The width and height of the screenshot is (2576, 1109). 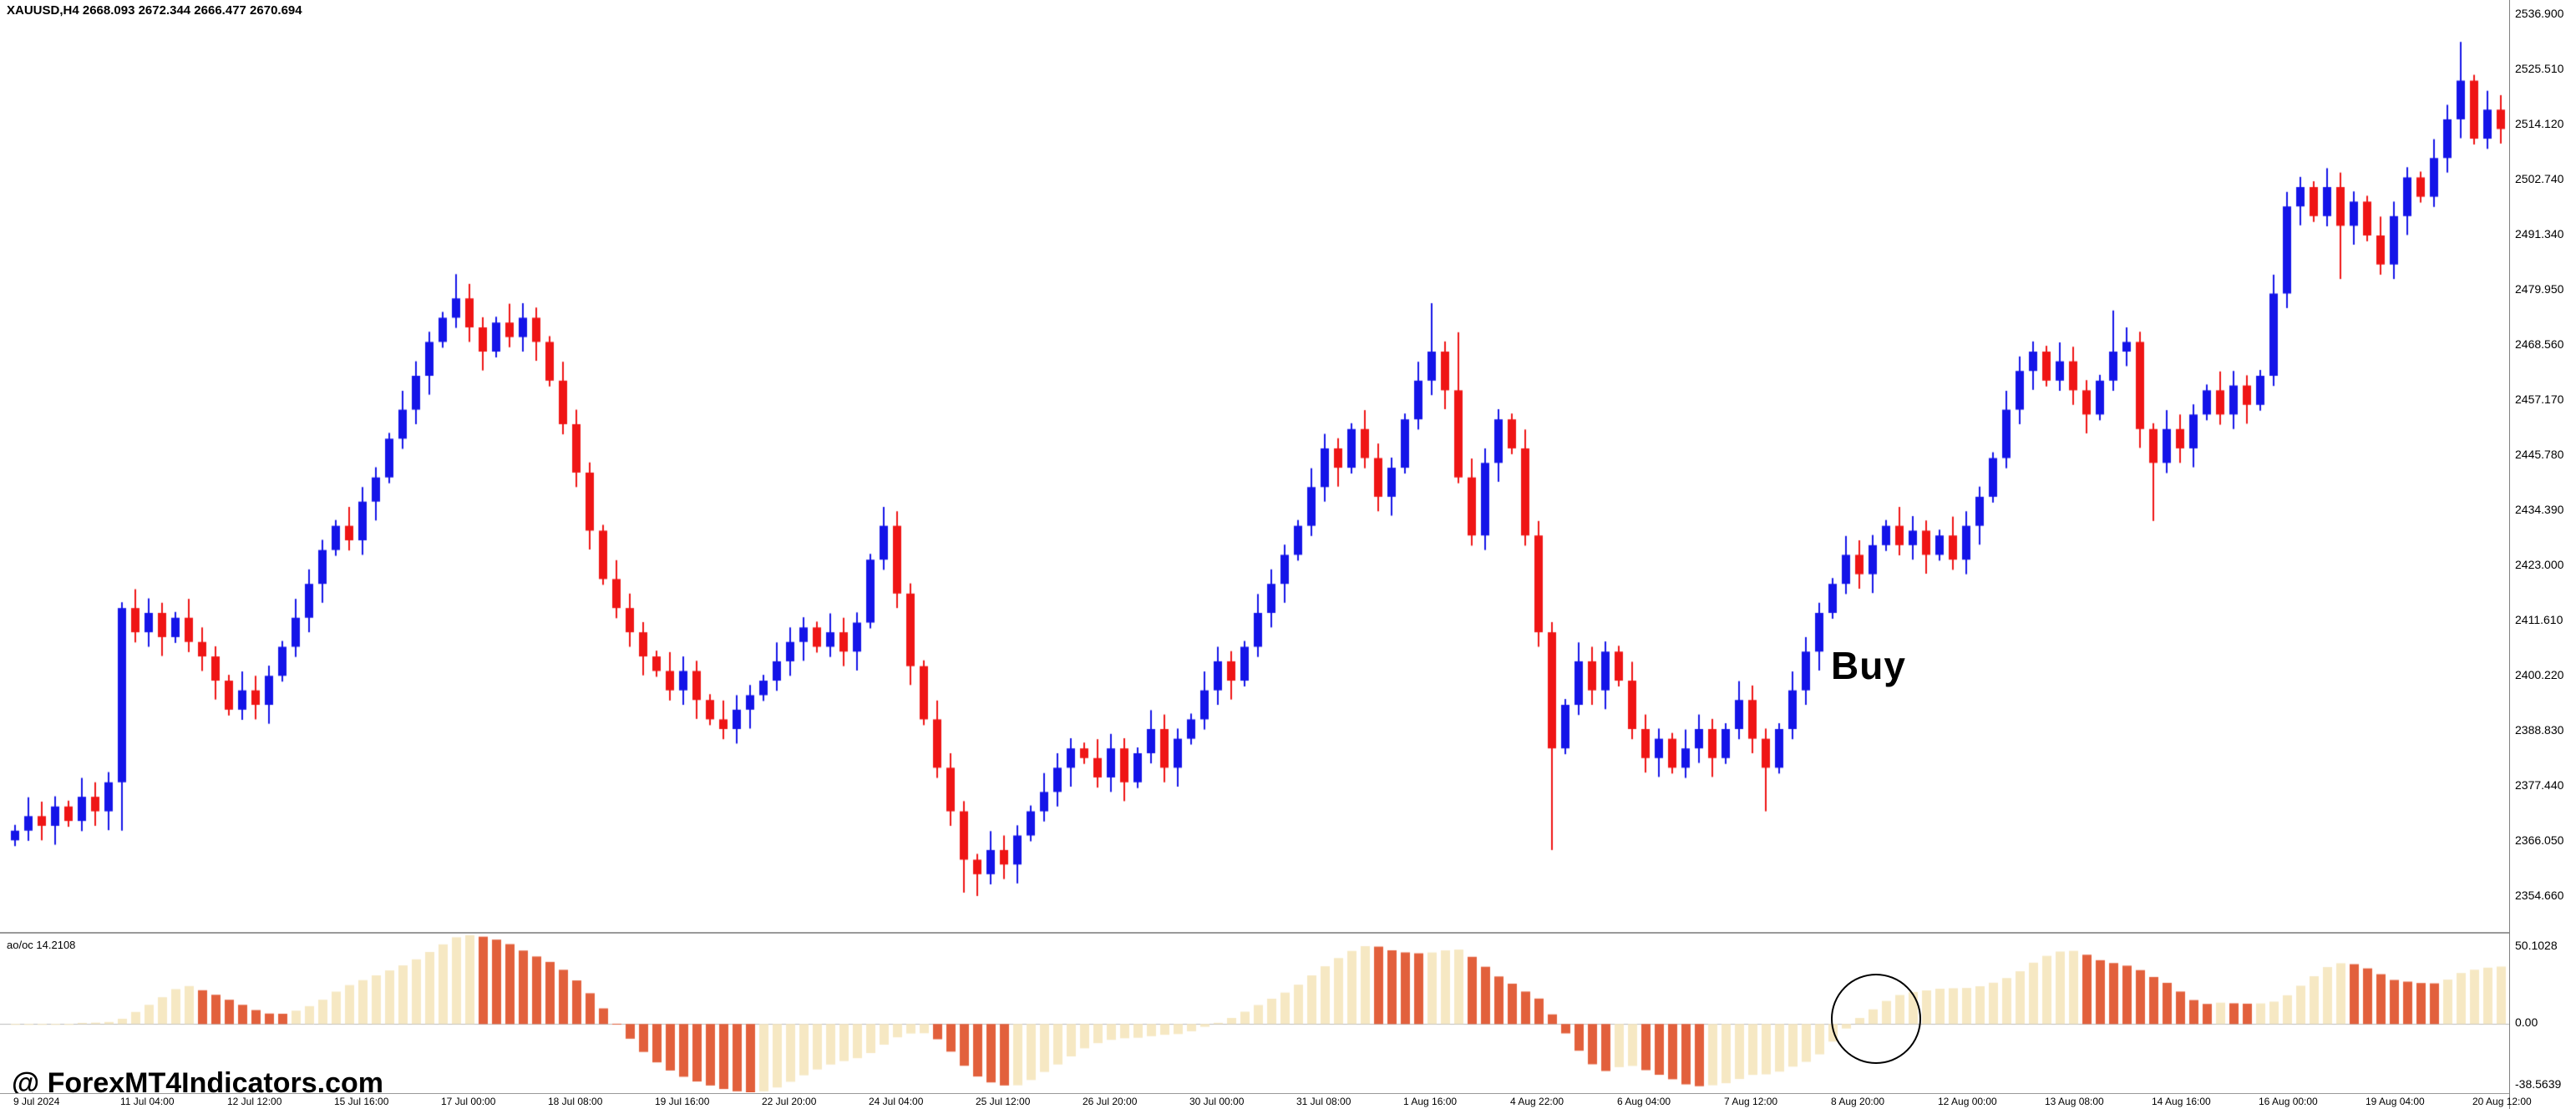 What do you see at coordinates (2288, 1101) in the screenshot?
I see `time-axis-label: 16 Aug 00:00` at bounding box center [2288, 1101].